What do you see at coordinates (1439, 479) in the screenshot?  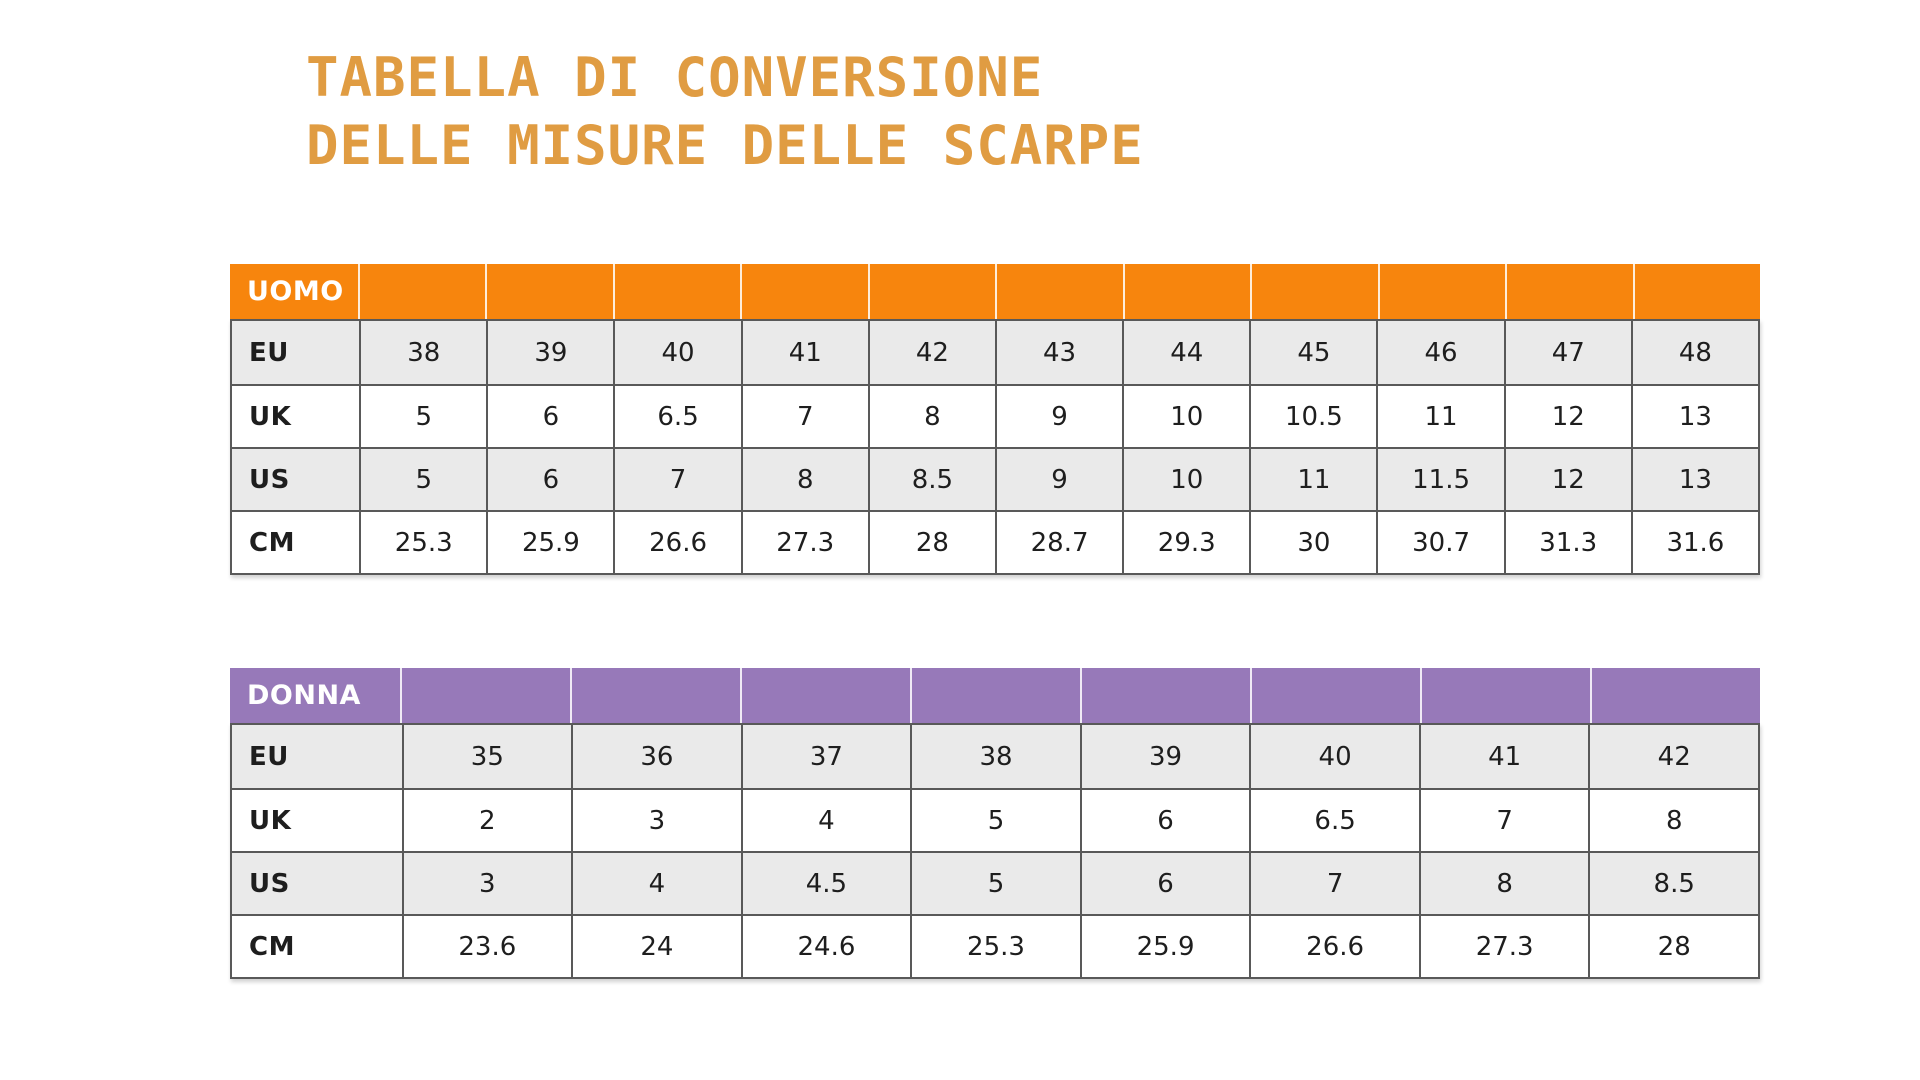 I see `size-cell: 11.5` at bounding box center [1439, 479].